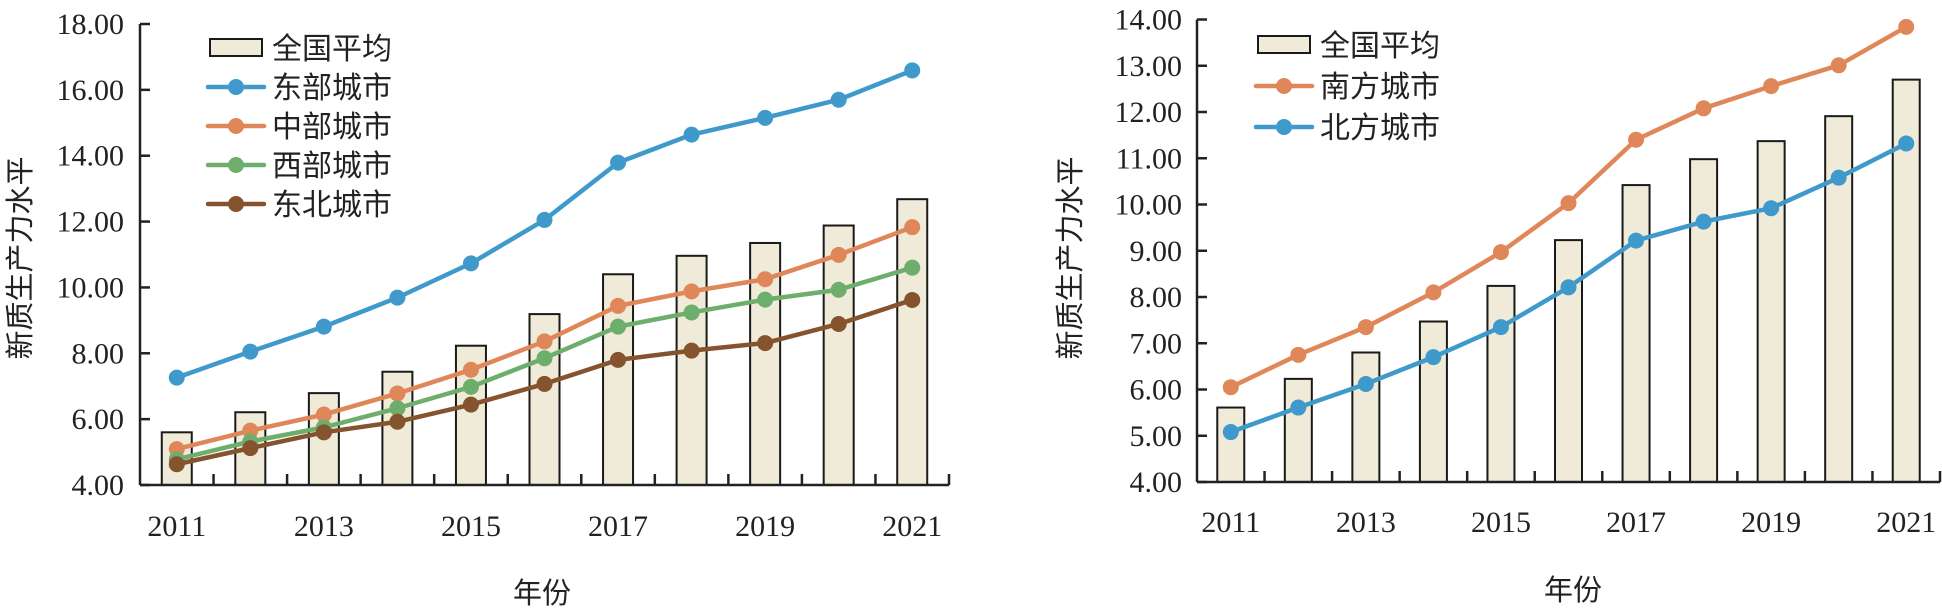 The image size is (1942, 613). What do you see at coordinates (1149, 158) in the screenshot?
I see `y-tick-label: 11.00` at bounding box center [1149, 158].